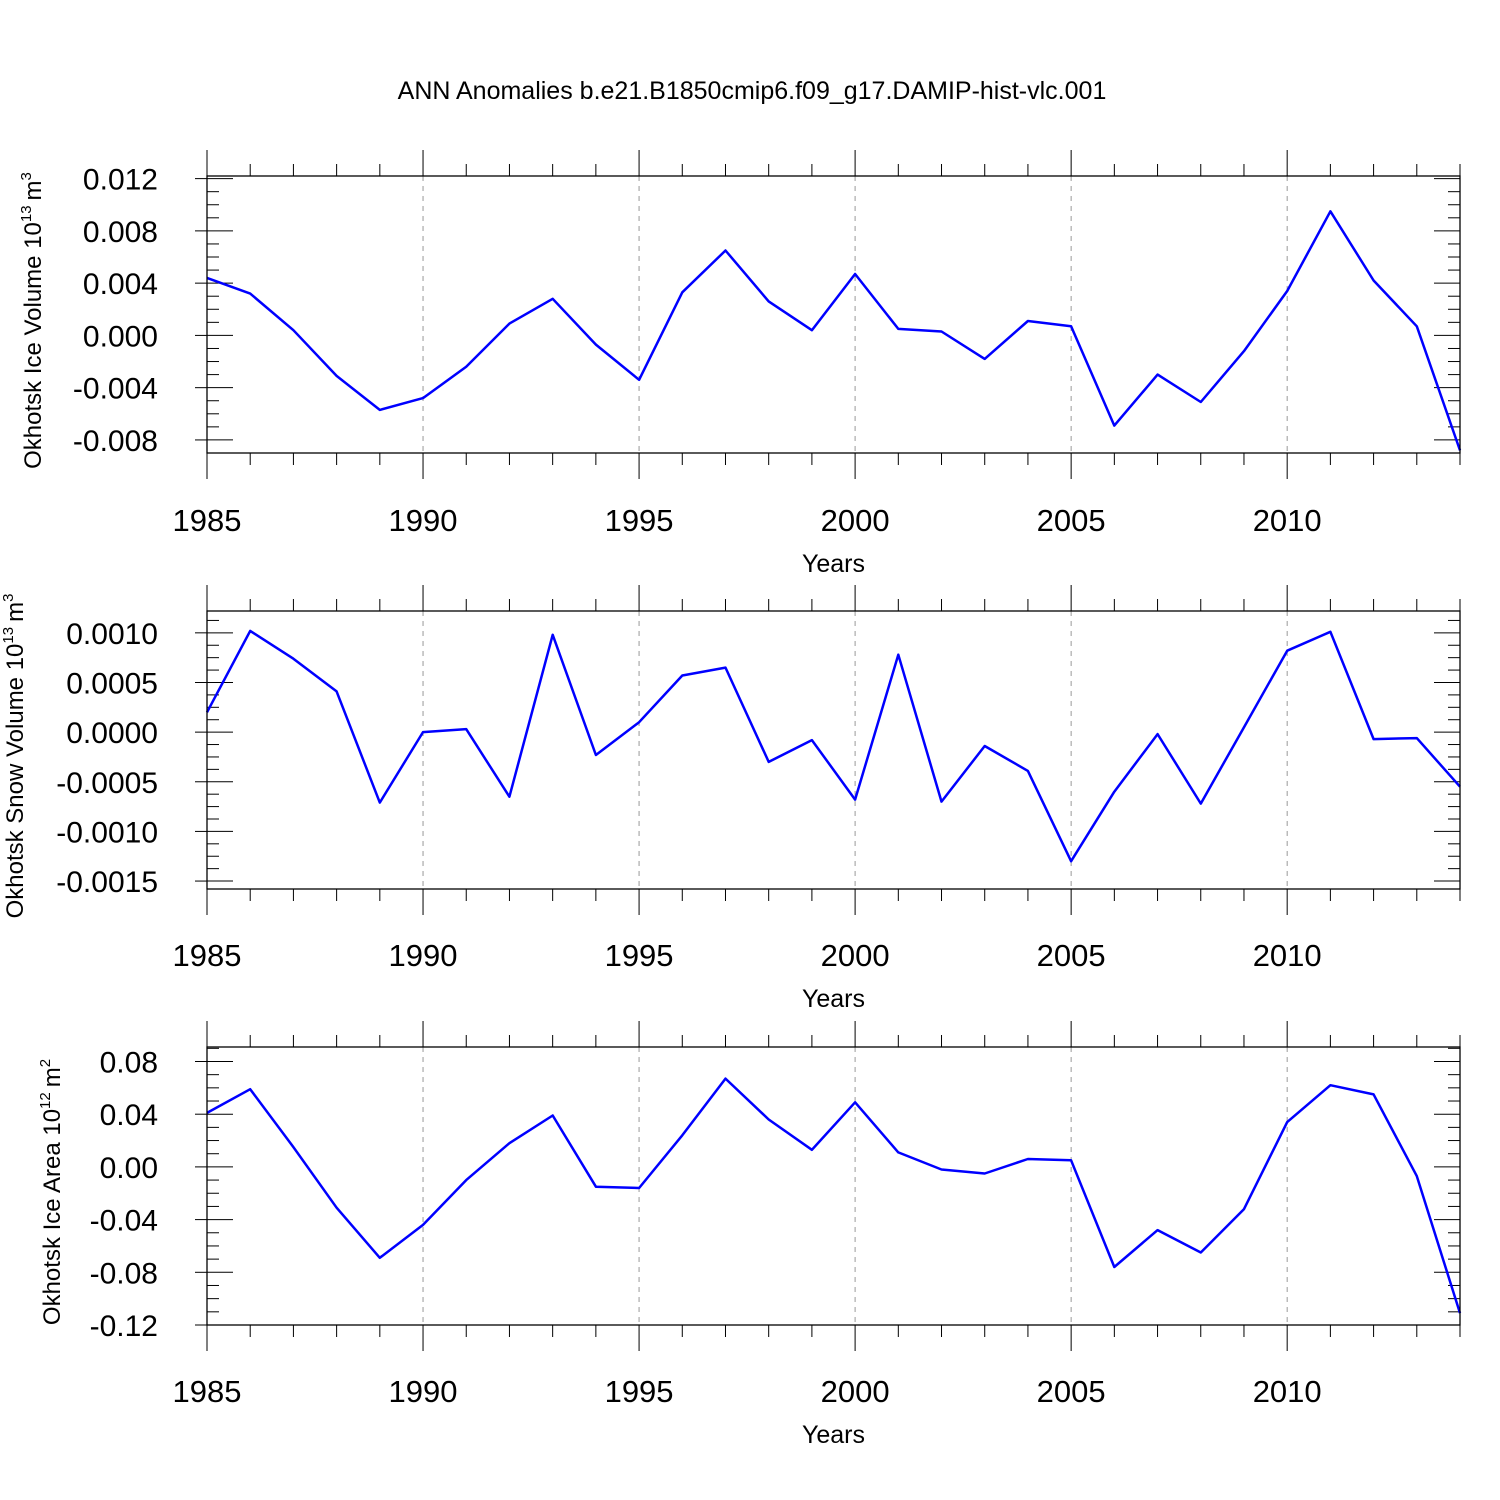  I want to click on ice-area-y-tick-label: 0.04, so click(129, 1115).